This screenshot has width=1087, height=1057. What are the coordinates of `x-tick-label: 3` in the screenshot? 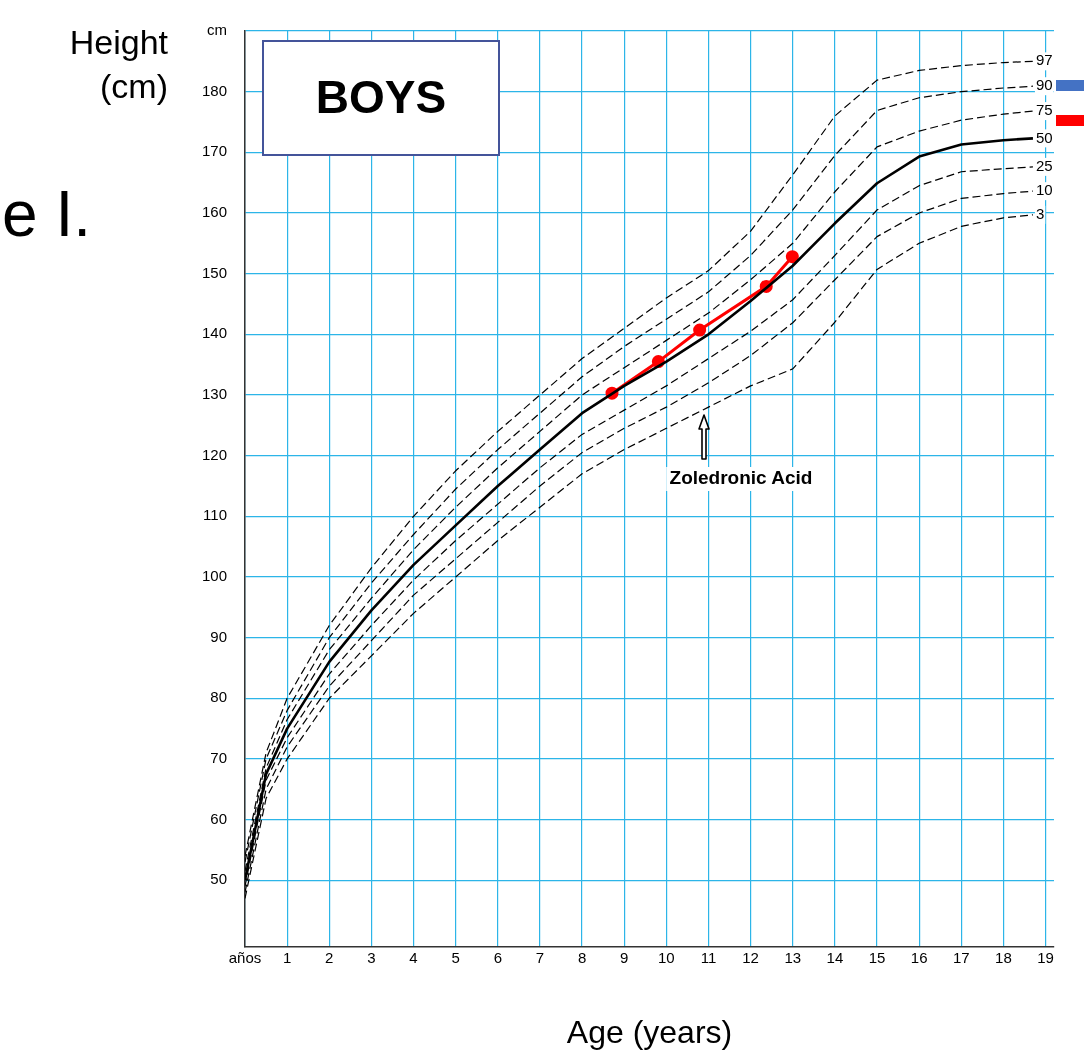 It's located at (371, 958).